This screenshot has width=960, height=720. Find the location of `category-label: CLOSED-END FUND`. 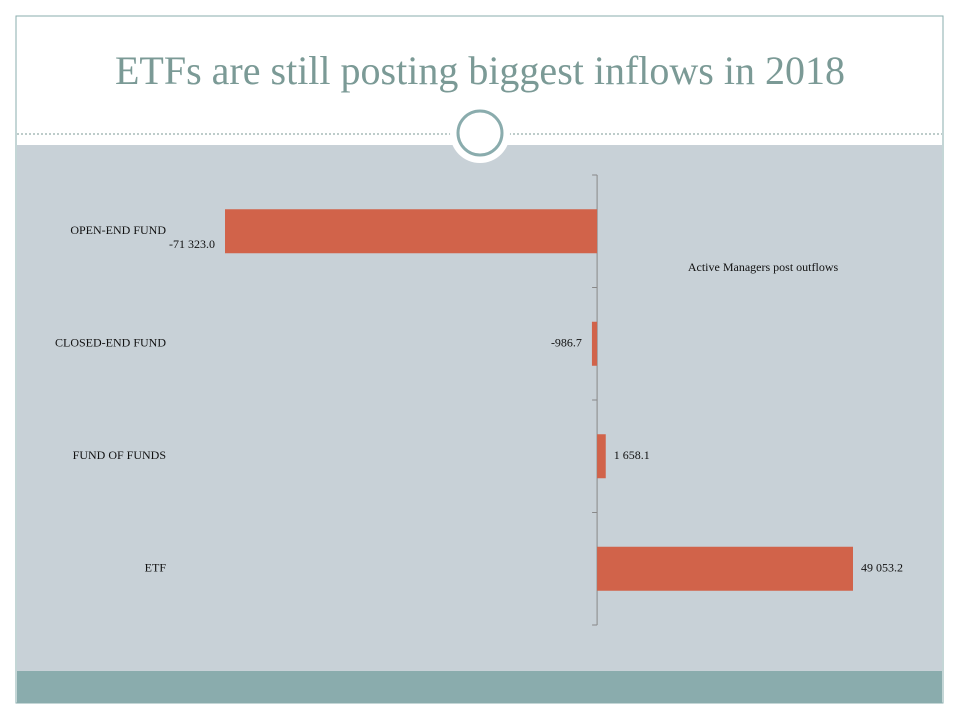

category-label: CLOSED-END FUND is located at coordinates (110, 343).